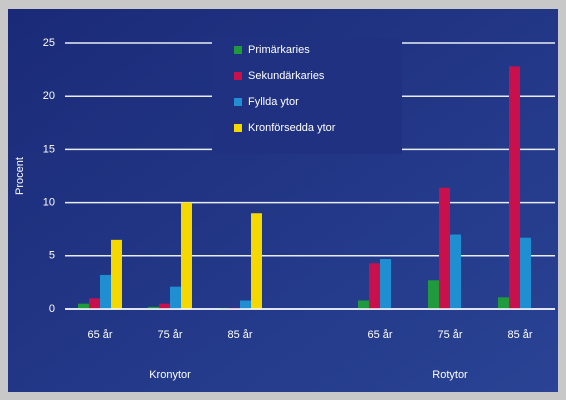  I want to click on y-tick-label: 0, so click(52, 309).